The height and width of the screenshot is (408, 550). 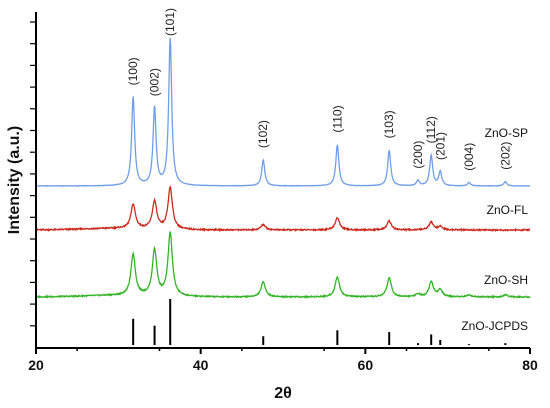 I want to click on peak-label: (112), so click(x=431, y=129).